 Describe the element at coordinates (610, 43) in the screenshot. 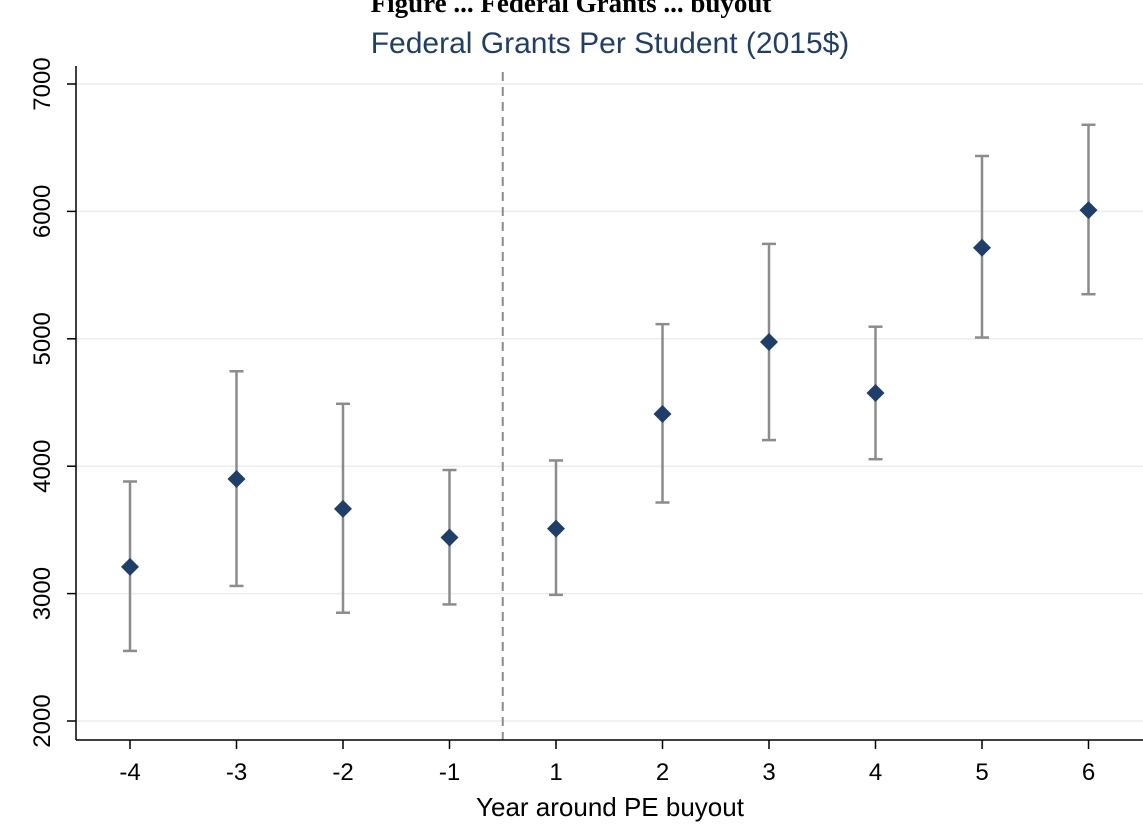

I see `chart-title: Federal Grants Per Student (2015$)` at that location.